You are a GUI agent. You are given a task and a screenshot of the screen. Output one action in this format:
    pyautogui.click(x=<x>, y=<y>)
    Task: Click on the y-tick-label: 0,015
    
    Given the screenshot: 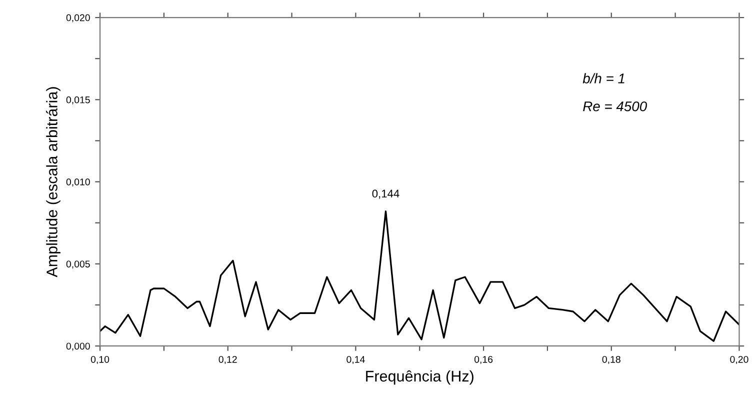 What is the action you would take?
    pyautogui.click(x=78, y=100)
    